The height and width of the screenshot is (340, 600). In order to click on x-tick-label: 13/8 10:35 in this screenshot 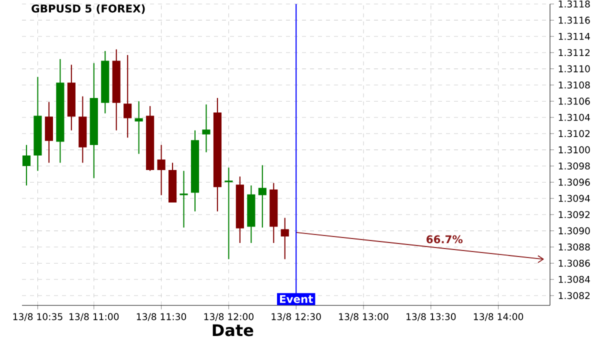, I will do `click(37, 317)`.